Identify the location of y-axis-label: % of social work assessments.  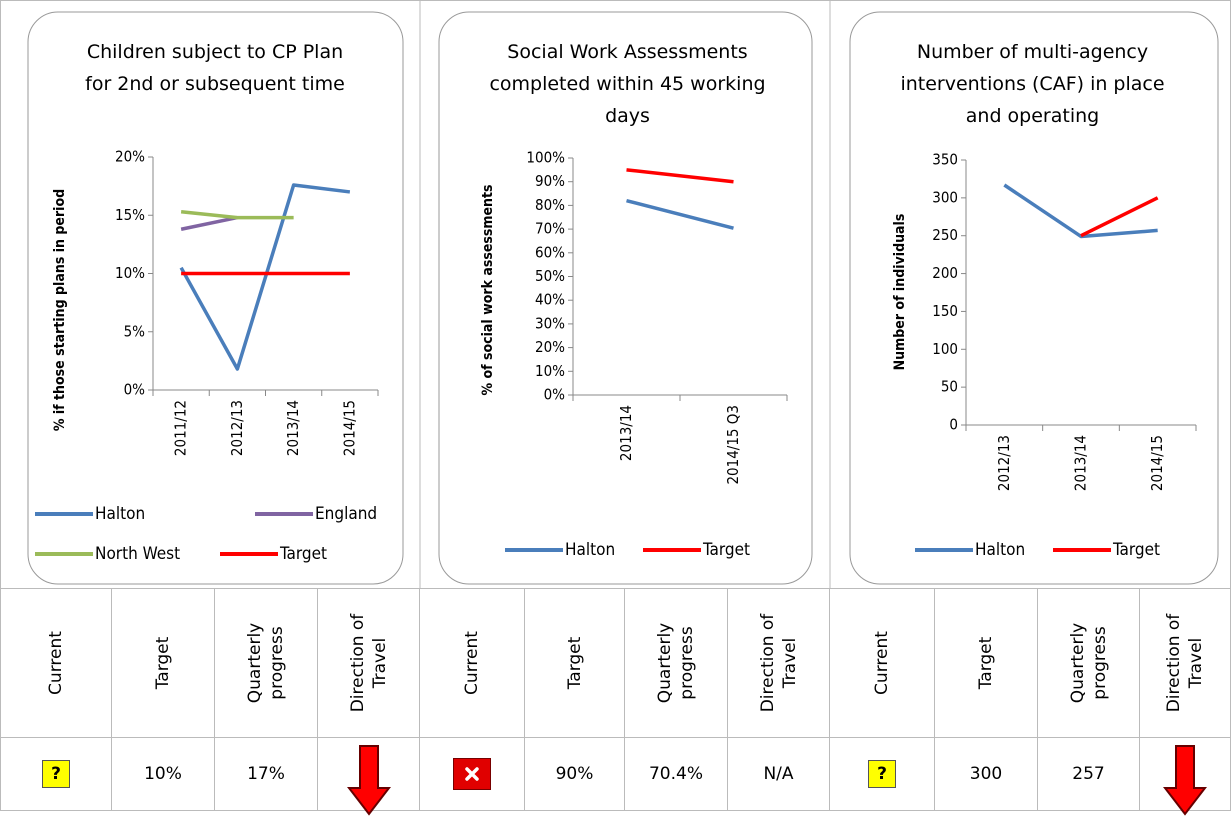
(488, 289).